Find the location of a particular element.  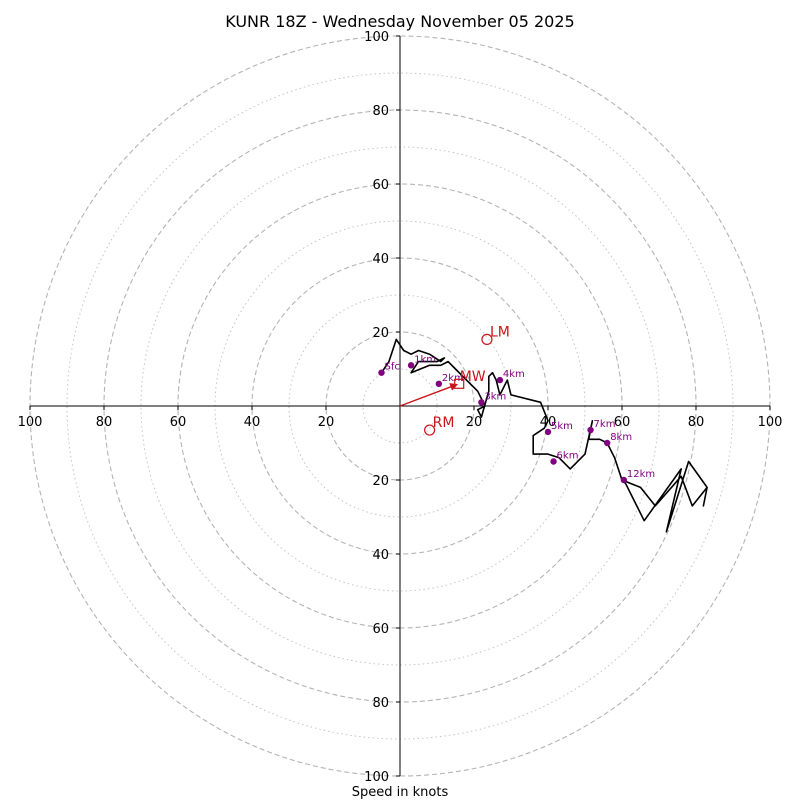

height-marker-12km is located at coordinates (624, 480).